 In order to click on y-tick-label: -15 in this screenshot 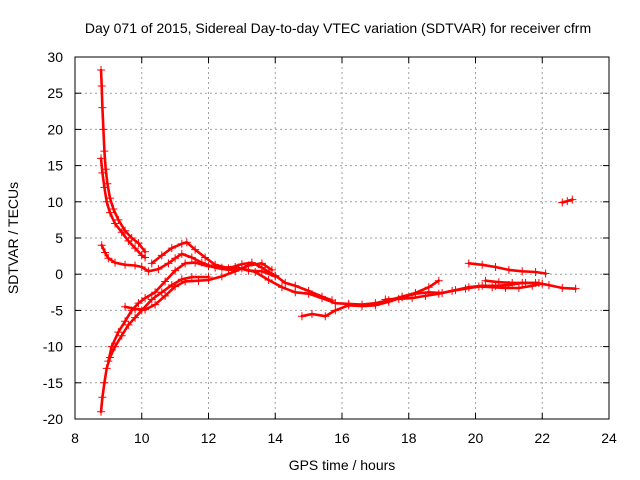, I will do `click(53, 383)`.